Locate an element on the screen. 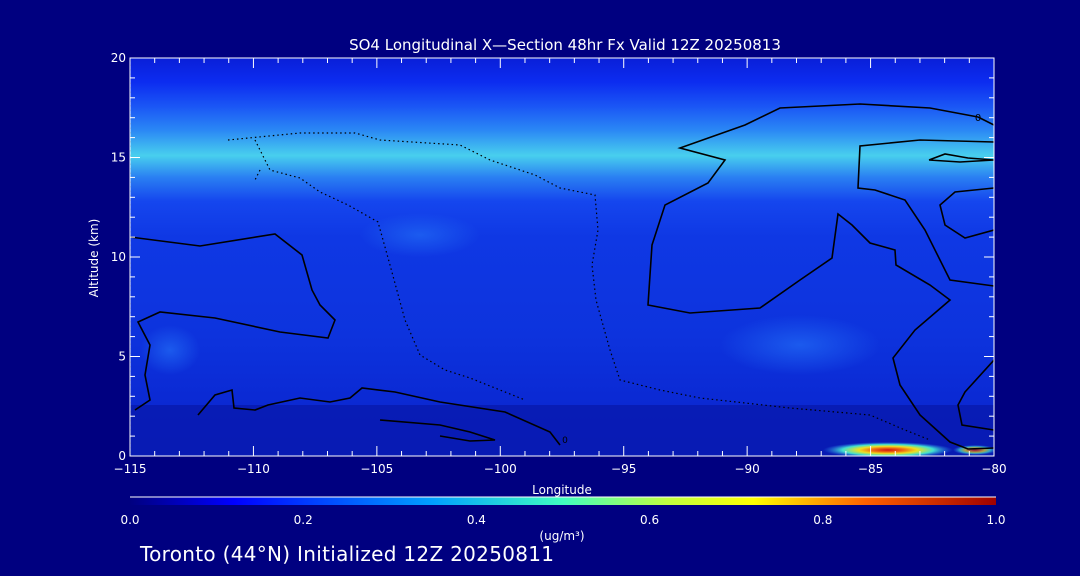  y-tick-label: 20 is located at coordinates (118, 58).